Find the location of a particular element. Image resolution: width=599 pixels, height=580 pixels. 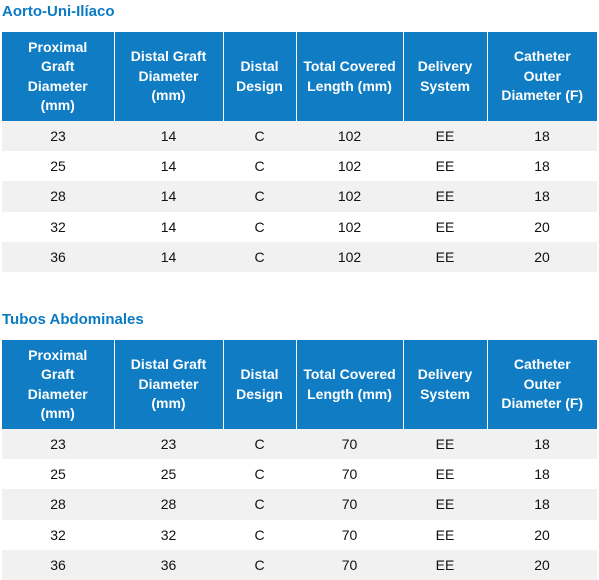

table-row: 23 14 C 102 EE 18 is located at coordinates (299, 136).